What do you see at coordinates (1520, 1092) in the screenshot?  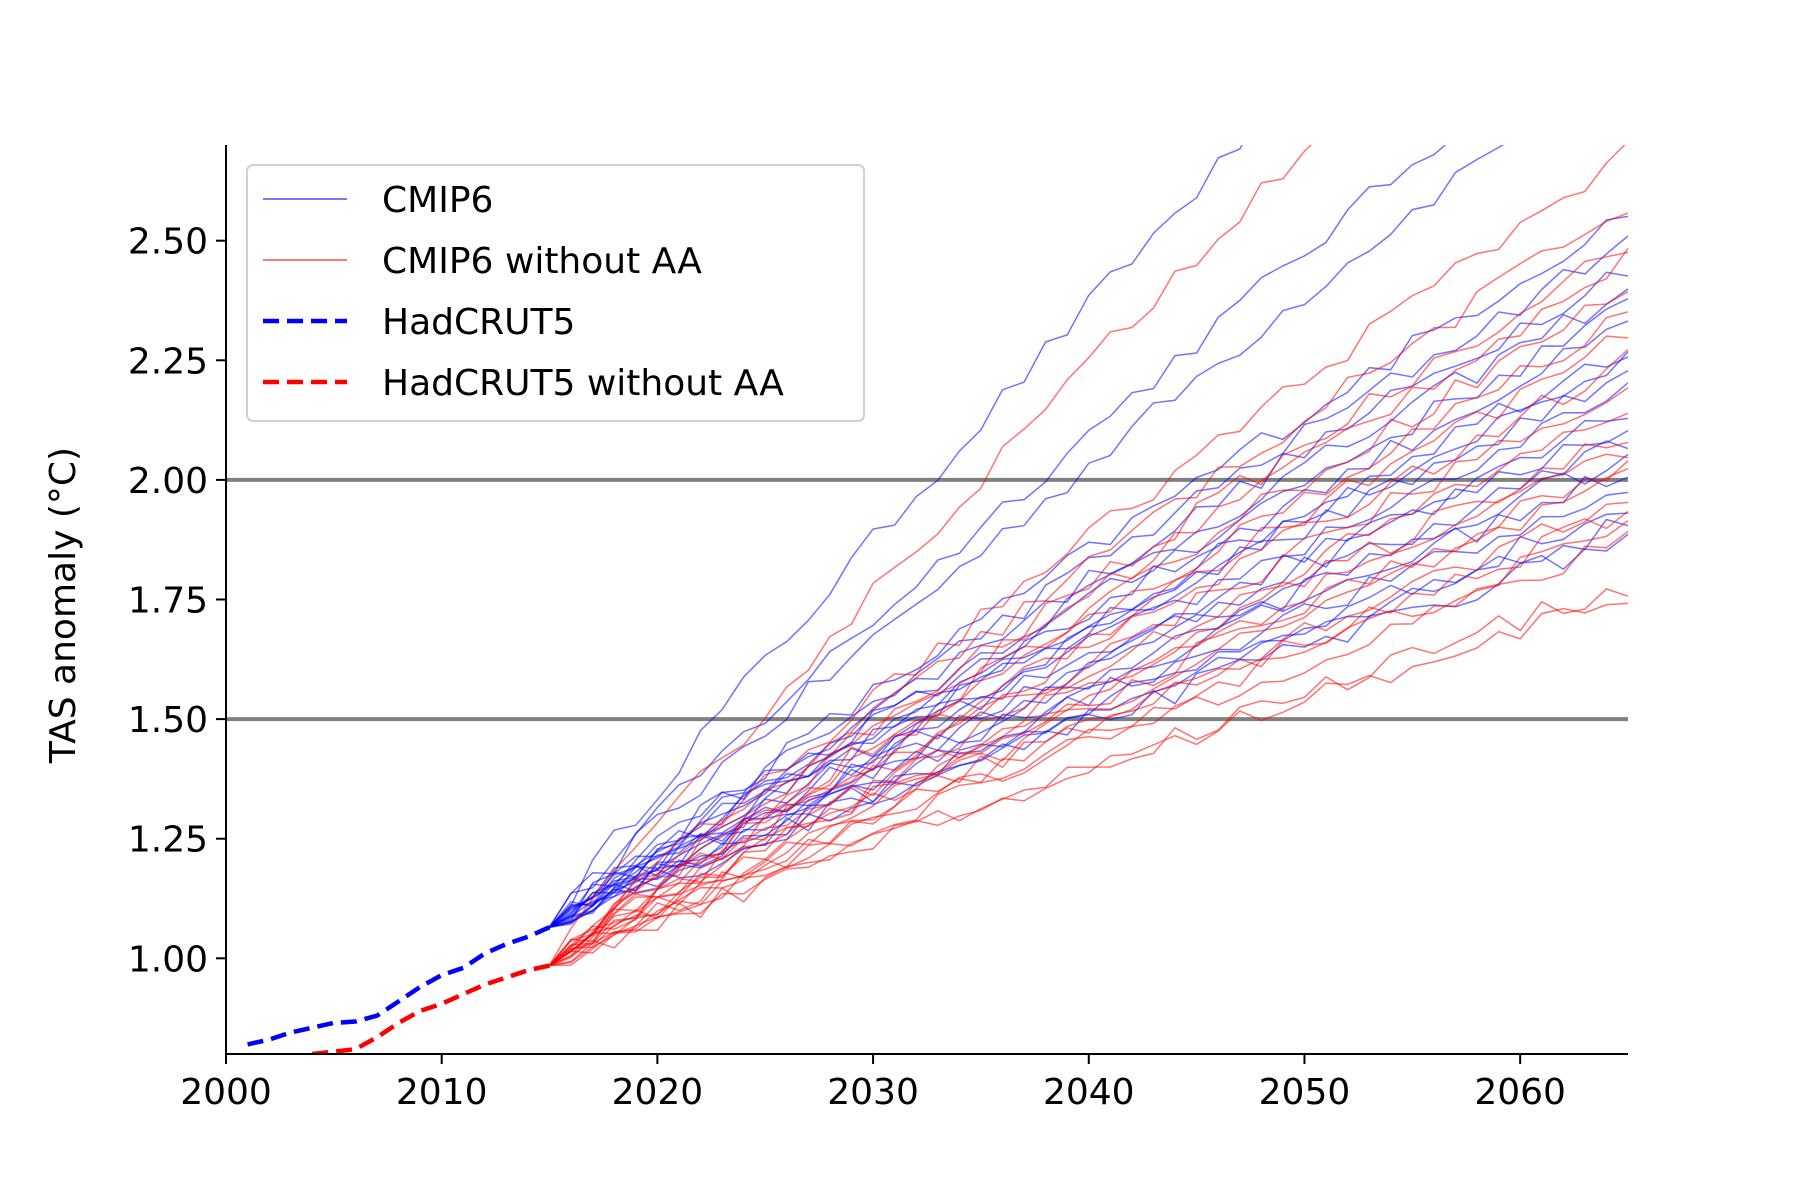 I see `x-tick-label: 2060` at bounding box center [1520, 1092].